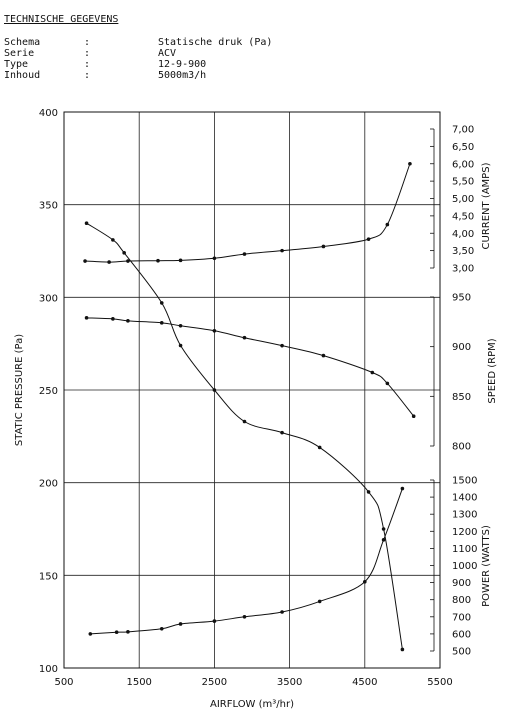  Describe the element at coordinates (182, 64) in the screenshot. I see `spec-value: 12-9-900` at that location.